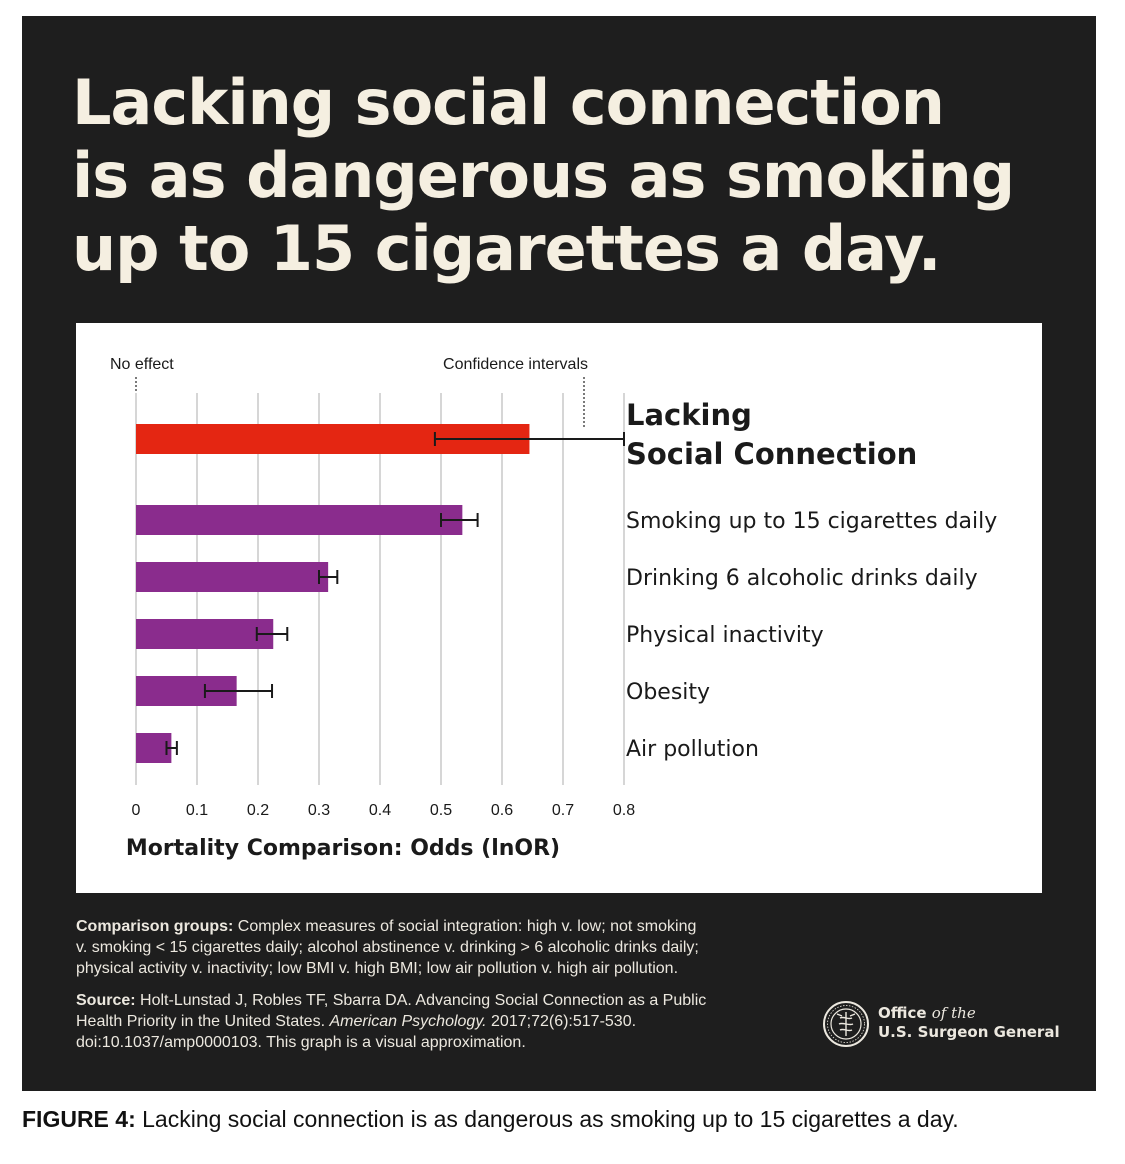  What do you see at coordinates (668, 692) in the screenshot?
I see `category-label: Obesity` at bounding box center [668, 692].